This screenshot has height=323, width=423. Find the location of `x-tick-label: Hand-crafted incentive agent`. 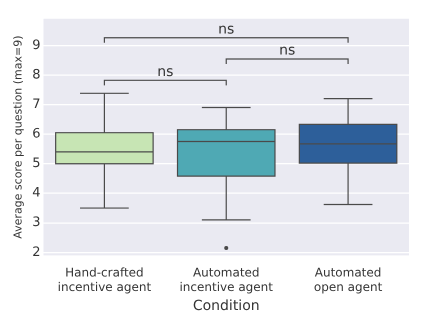

x-tick-label: Hand-crafted incentive agent is located at coordinates (105, 280).